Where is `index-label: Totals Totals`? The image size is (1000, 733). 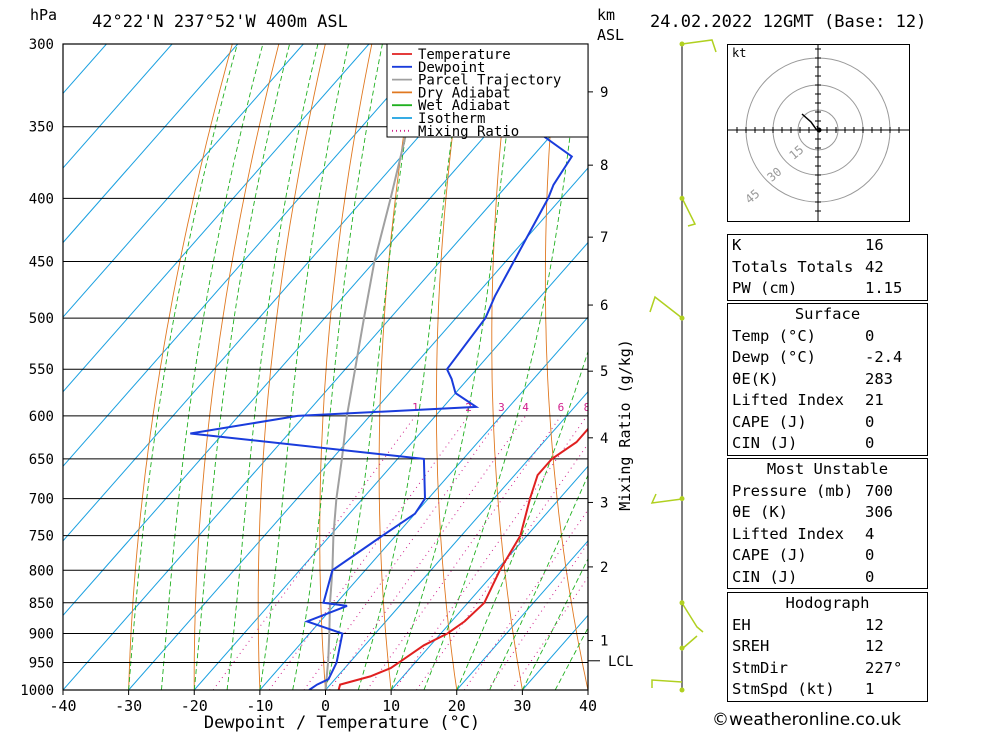 index-label: Totals Totals is located at coordinates (793, 266).